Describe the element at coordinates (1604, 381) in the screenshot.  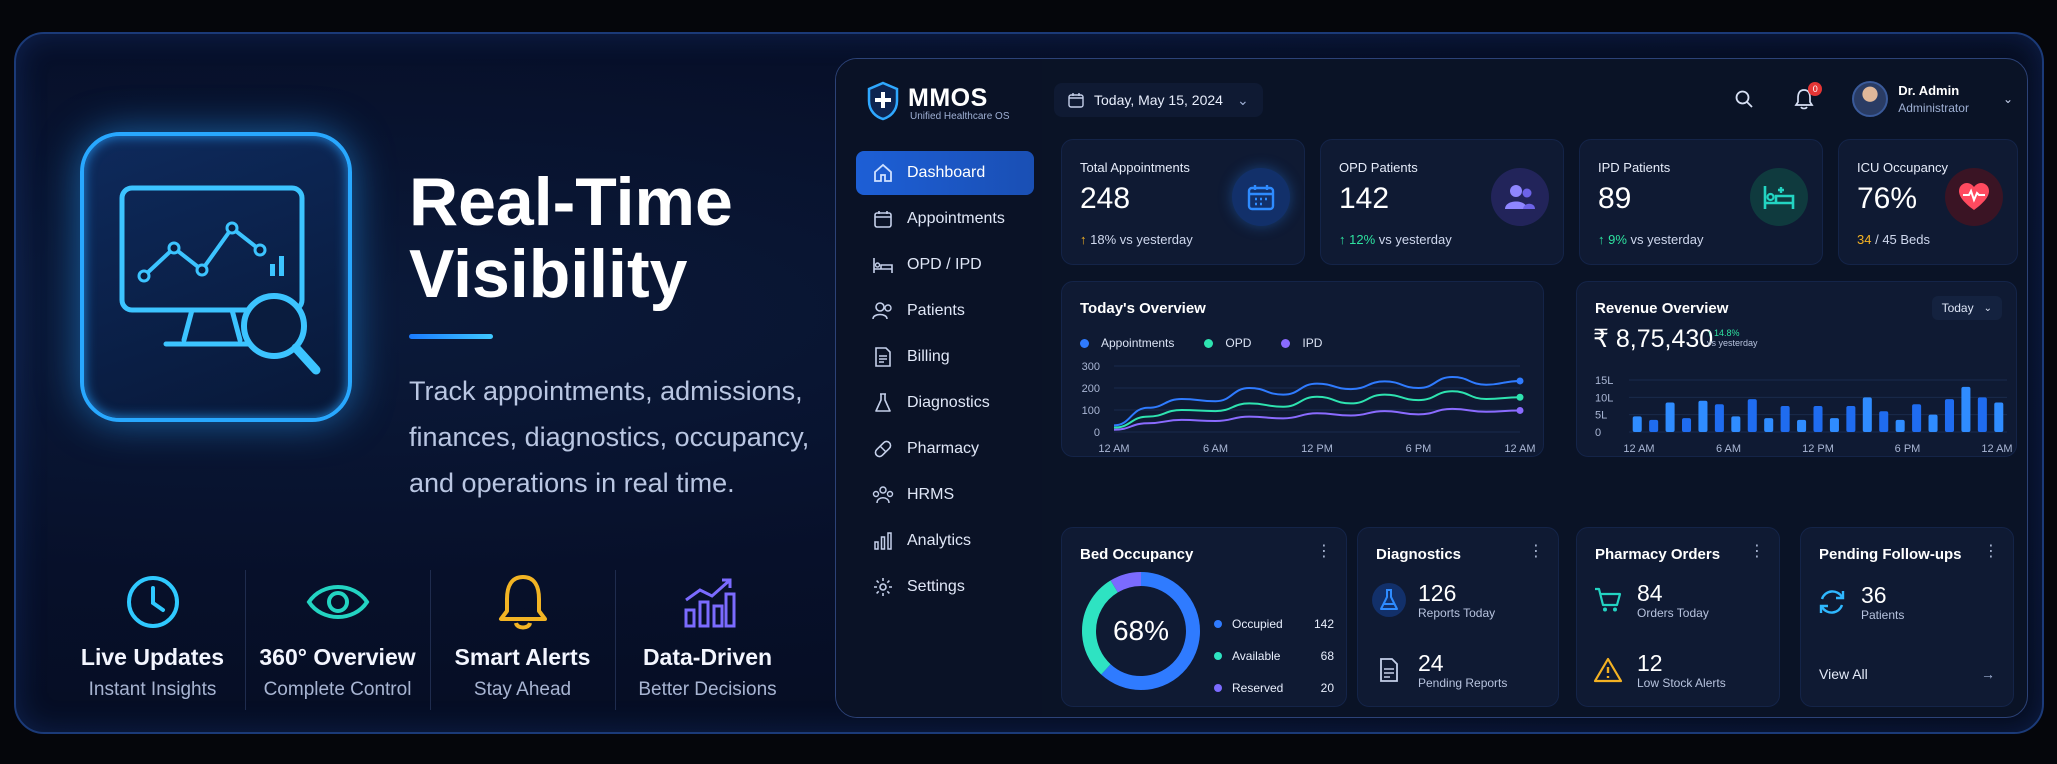
I see `y-tick-label: 15L` at that location.